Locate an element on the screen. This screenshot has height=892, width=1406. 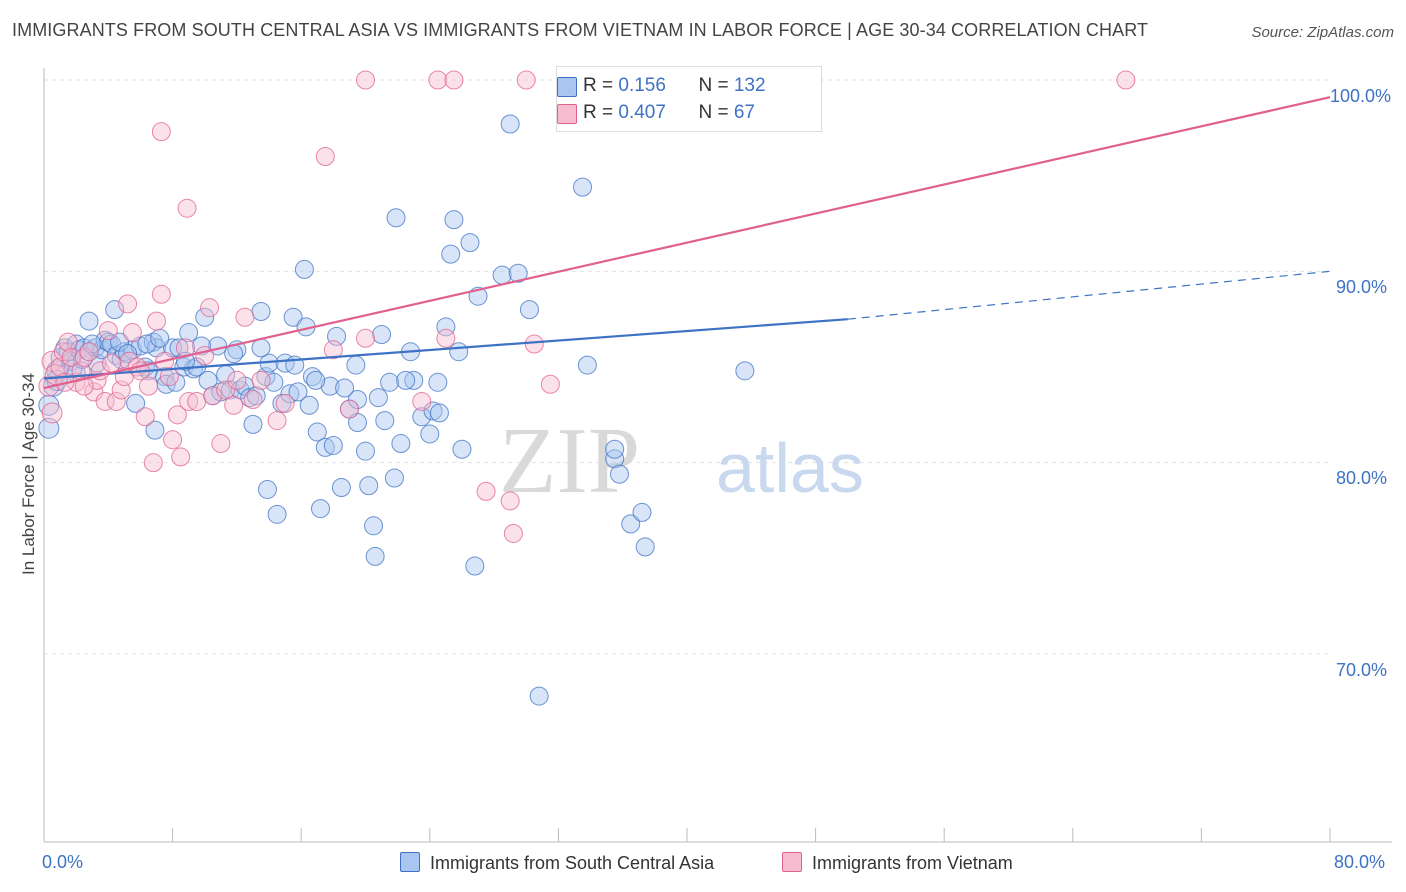
legend-r-value: 0.156 is located at coordinates (642, 85).